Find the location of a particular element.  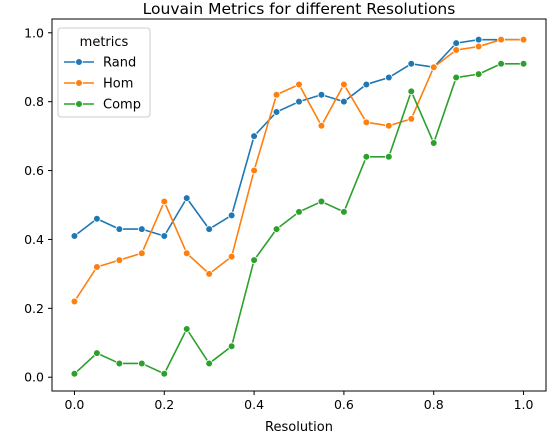

legend: metrics Rand Hom Comp is located at coordinates (104, 72).